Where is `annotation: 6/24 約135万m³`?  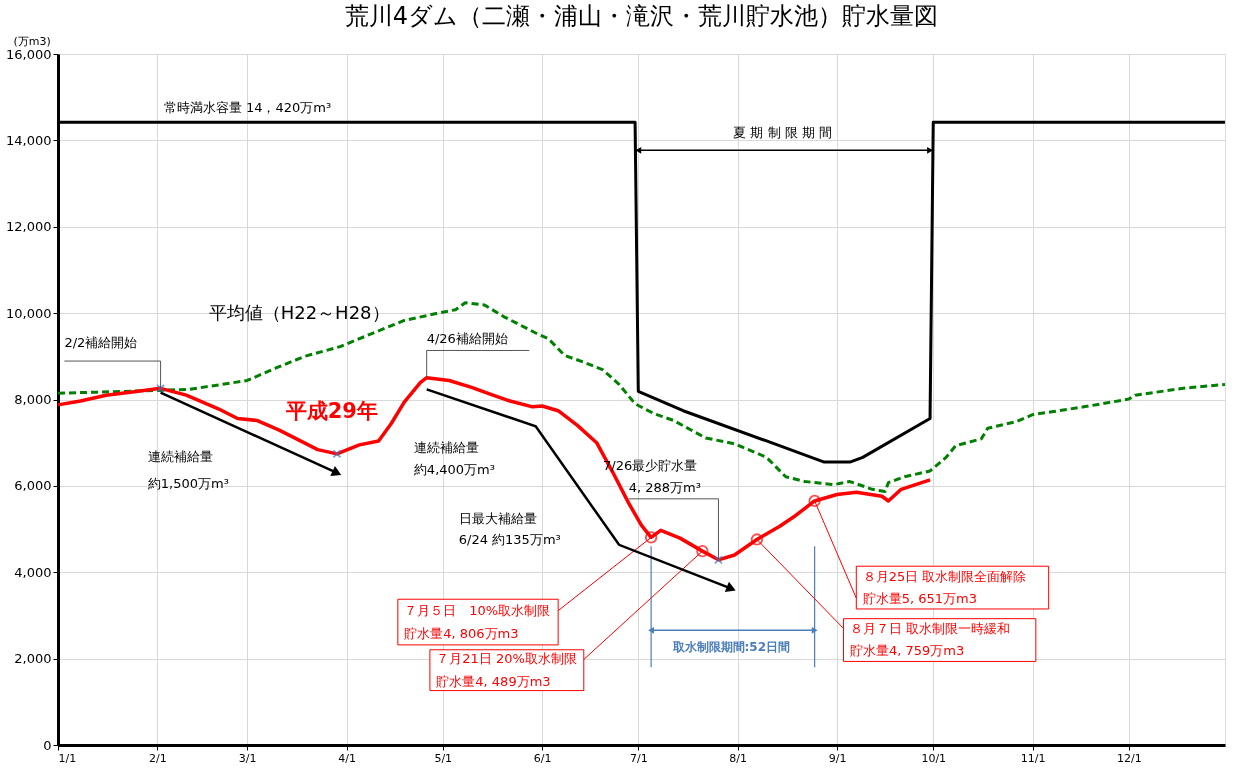
annotation: 6/24 約135万m³ is located at coordinates (509, 539).